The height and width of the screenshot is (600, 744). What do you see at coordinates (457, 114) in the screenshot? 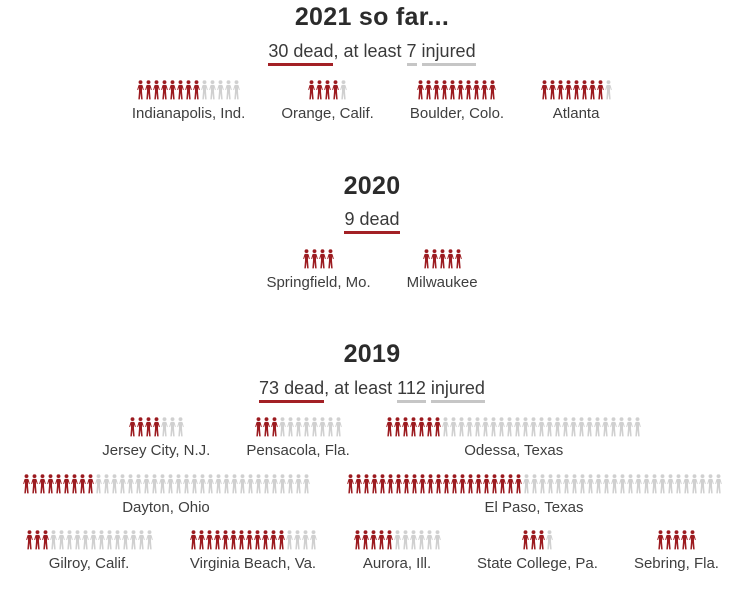
I see `city-label: Boulder, Colo.` at bounding box center [457, 114].